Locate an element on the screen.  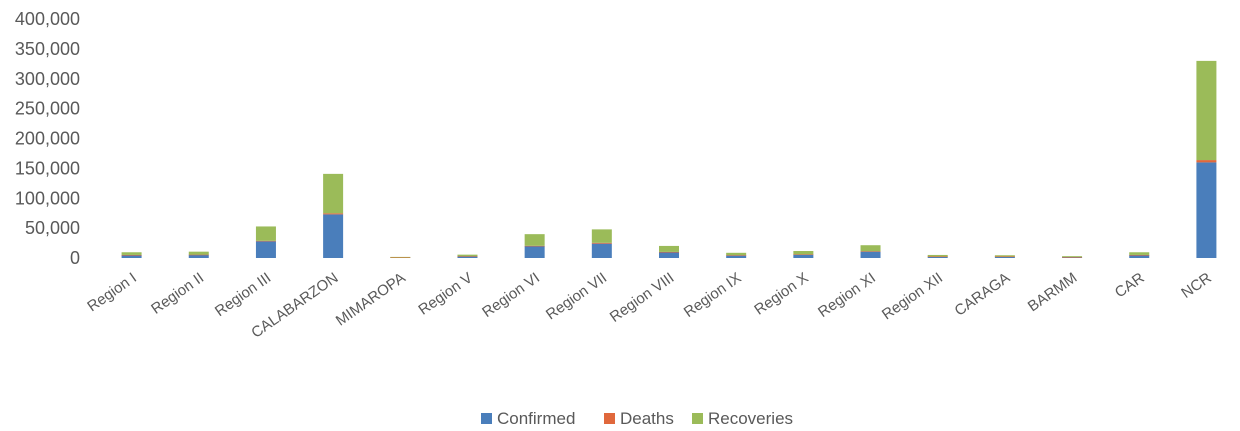
bar-deaths-car is located at coordinates (1139, 255).